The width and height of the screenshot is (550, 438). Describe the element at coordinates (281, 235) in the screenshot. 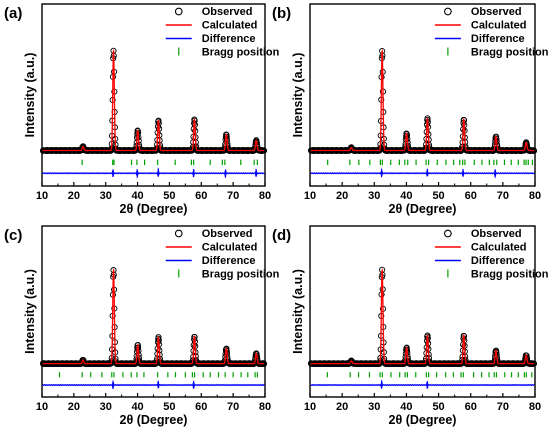

I see `panel-label: (d)` at that location.